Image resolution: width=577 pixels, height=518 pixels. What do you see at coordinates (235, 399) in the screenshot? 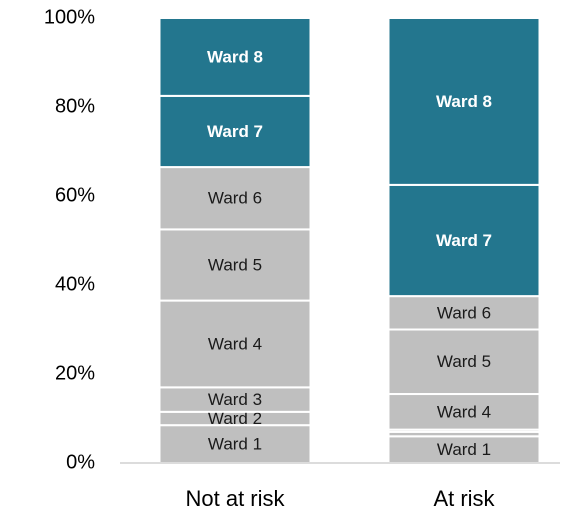
I see `segment-label: Ward 3` at bounding box center [235, 399].